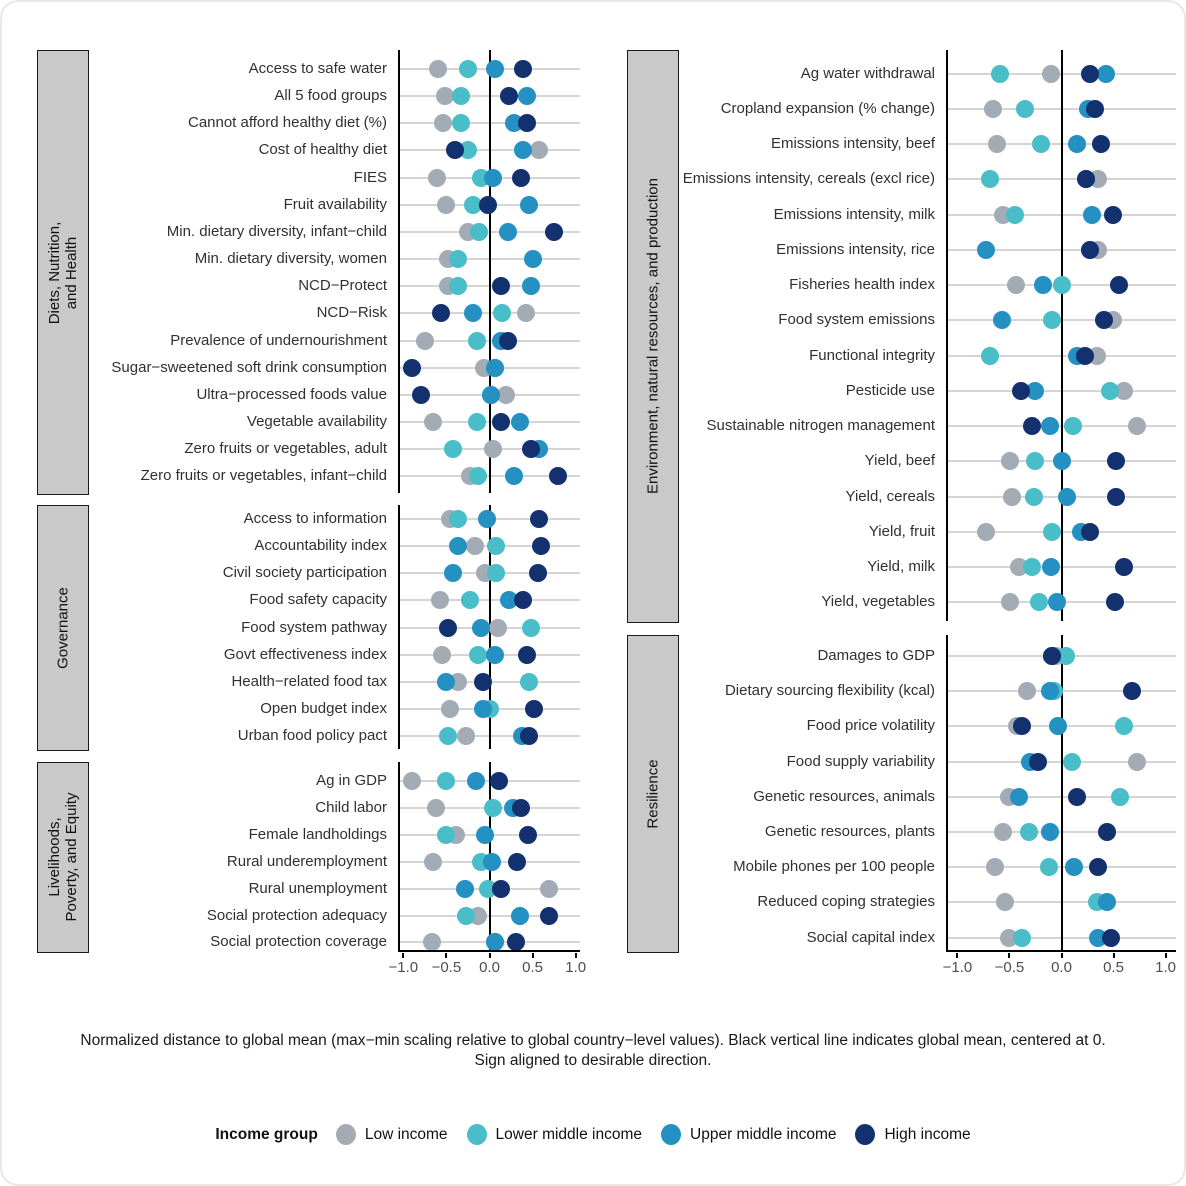  I want to click on row-label-food-safety-capacity: Food safety capacity, so click(318, 600).